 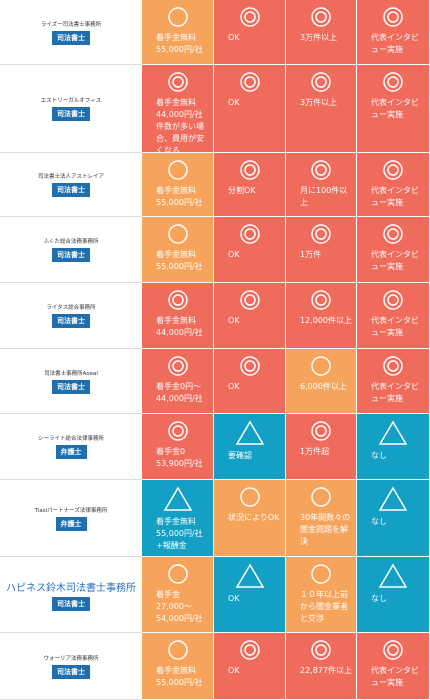 What do you see at coordinates (179, 457) in the screenshot?
I see `cell-text: 着手金0 53,900円/社` at bounding box center [179, 457].